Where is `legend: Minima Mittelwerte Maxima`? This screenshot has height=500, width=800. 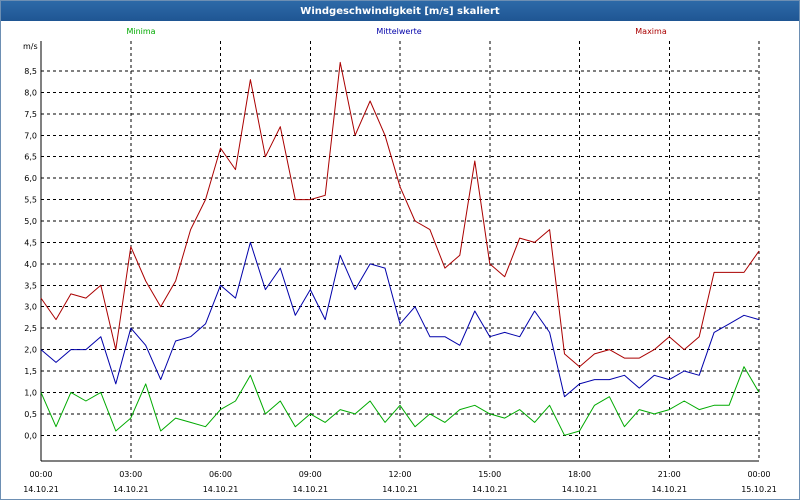
legend: Minima Mittelwerte Maxima is located at coordinates (396, 31).